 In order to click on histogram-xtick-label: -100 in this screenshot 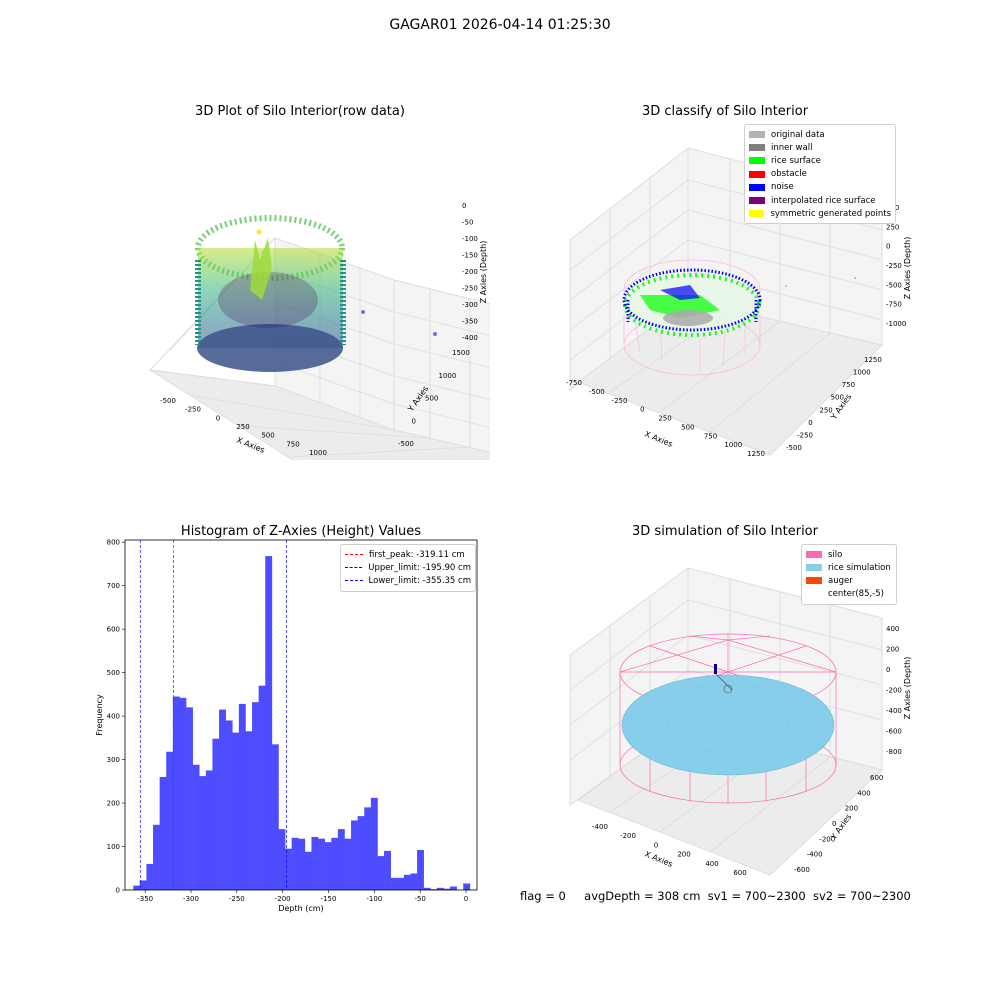, I will do `click(374, 899)`.